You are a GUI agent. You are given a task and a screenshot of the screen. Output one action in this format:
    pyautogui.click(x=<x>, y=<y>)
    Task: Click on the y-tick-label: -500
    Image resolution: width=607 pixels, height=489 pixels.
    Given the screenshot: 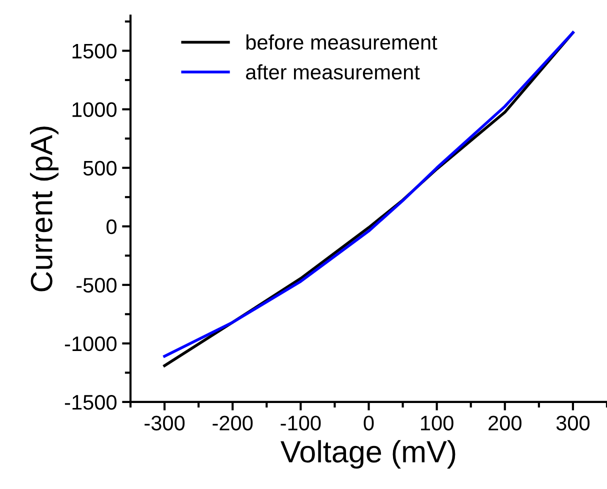 What is the action you would take?
    pyautogui.click(x=96, y=285)
    